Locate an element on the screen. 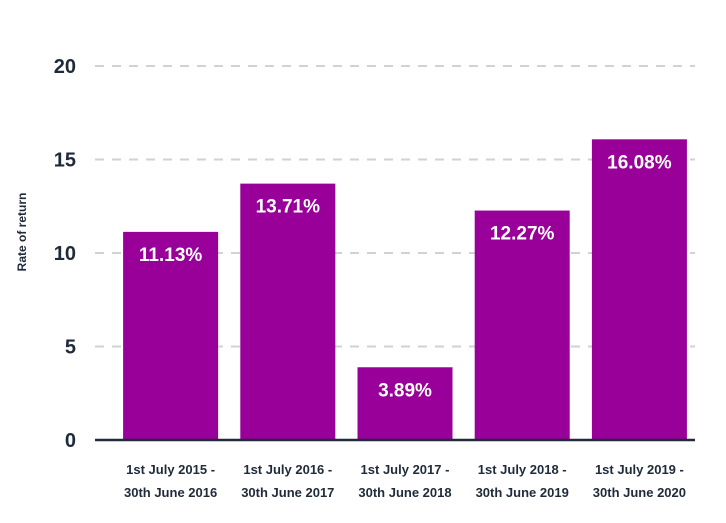 The width and height of the screenshot is (726, 523). y-axis-ticks: 0 5 10 15 20 is located at coordinates (65, 254).